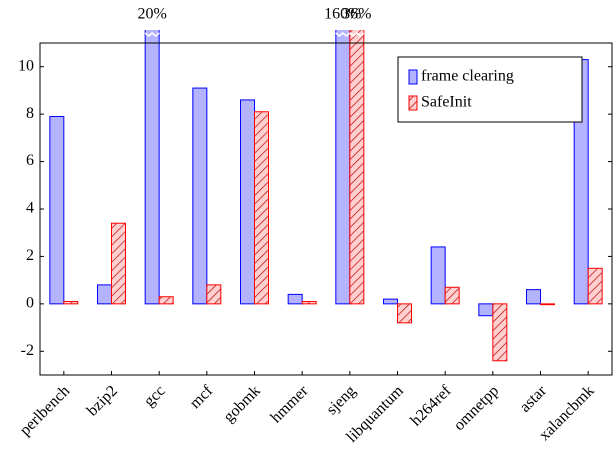  Describe the element at coordinates (446, 102) in the screenshot. I see `legend-label: SafeInit` at that location.